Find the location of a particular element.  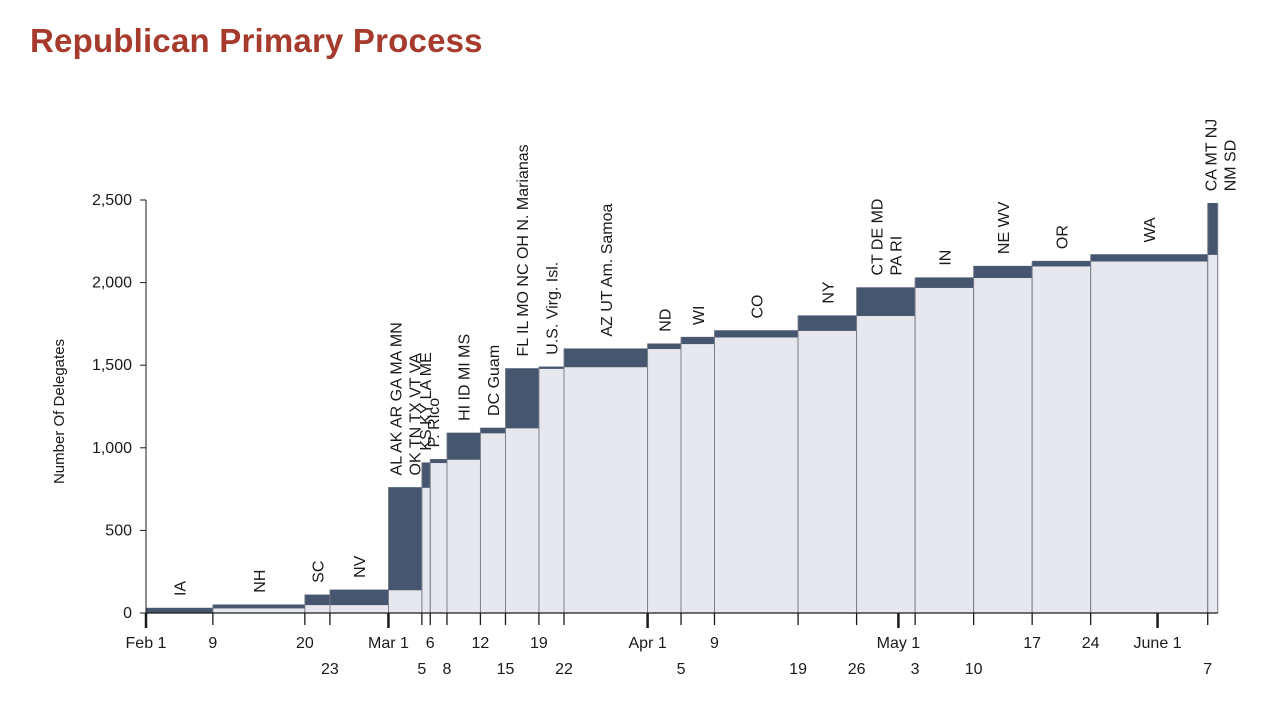

x-tick-label: 6 is located at coordinates (430, 643).